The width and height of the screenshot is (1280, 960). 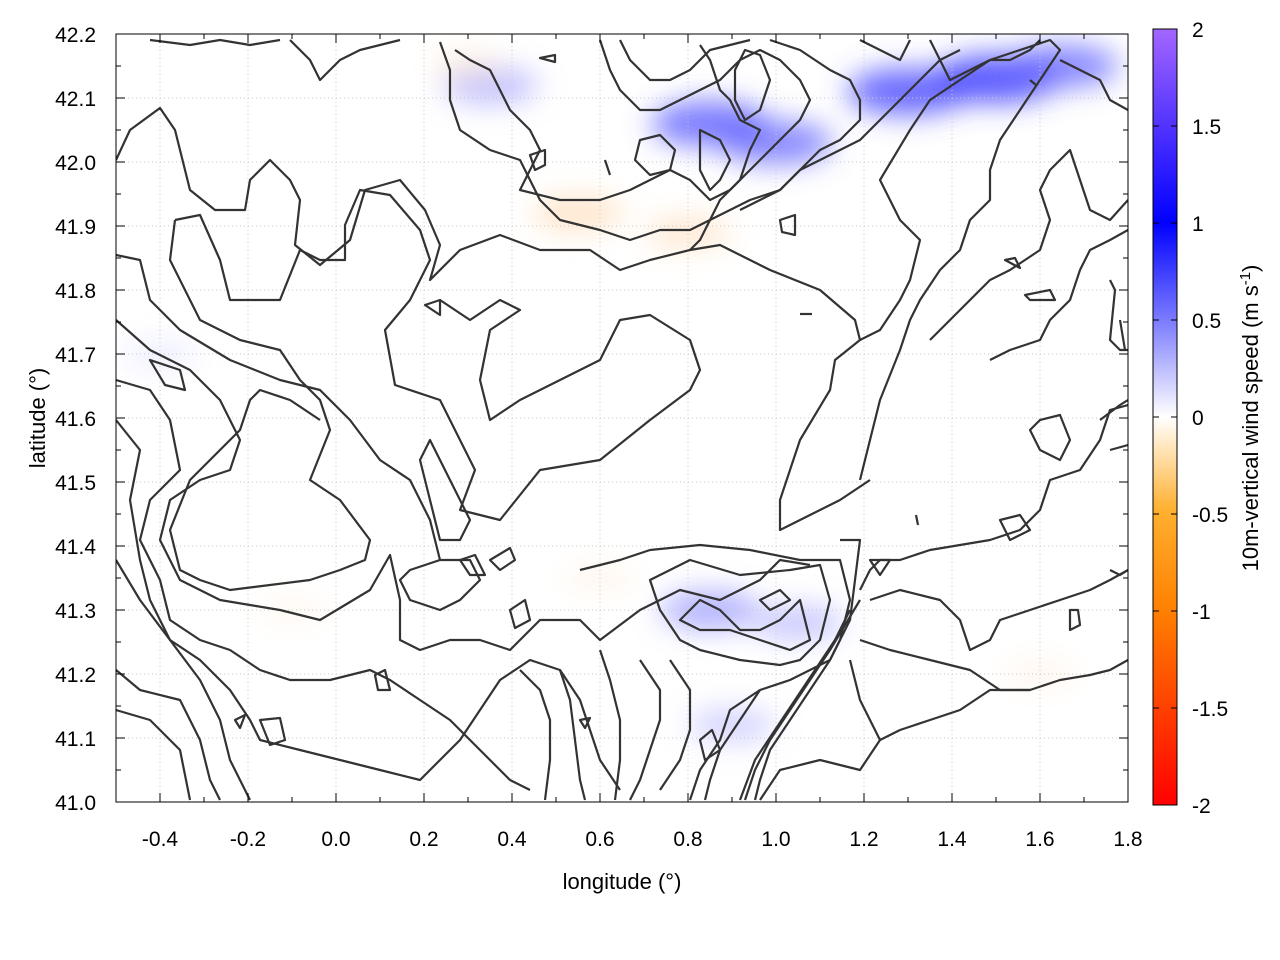 I want to click on colorbar-tick-label: 0.5, so click(x=1206, y=321).